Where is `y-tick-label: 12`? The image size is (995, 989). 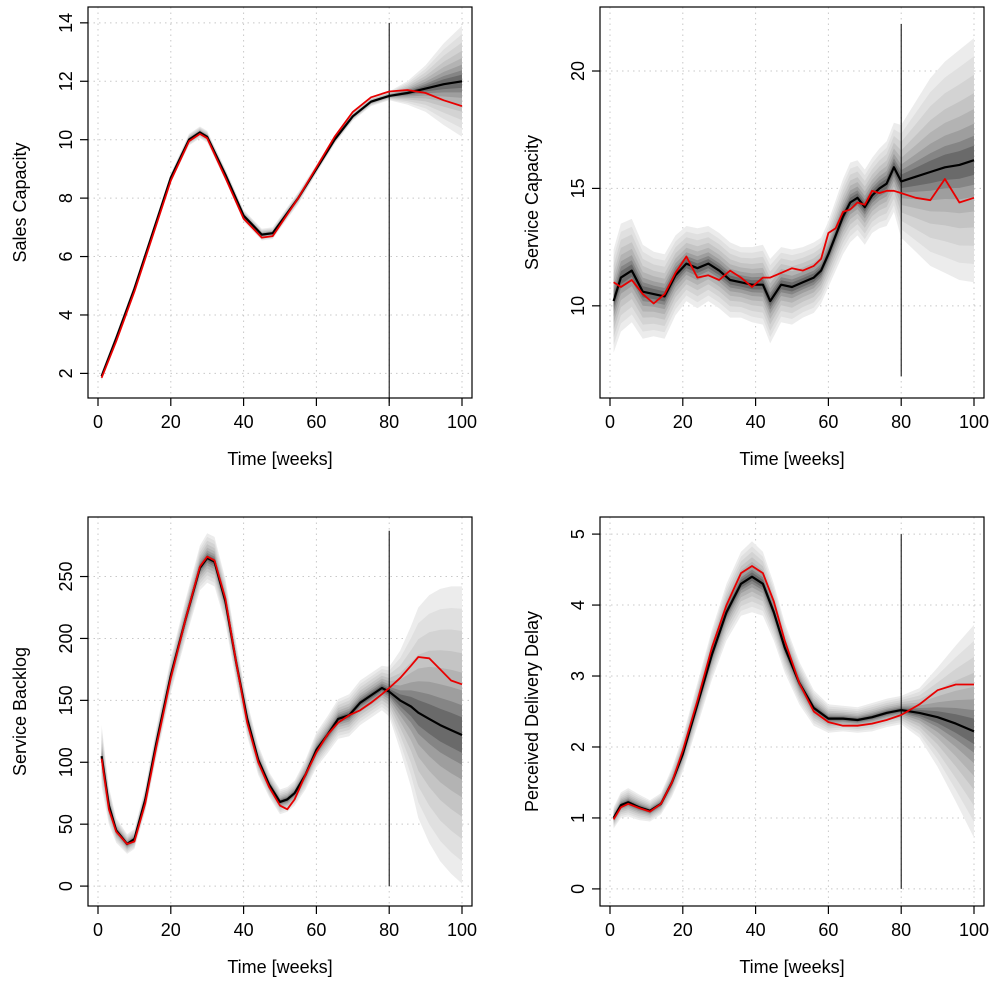 y-tick-label: 12 is located at coordinates (66, 81).